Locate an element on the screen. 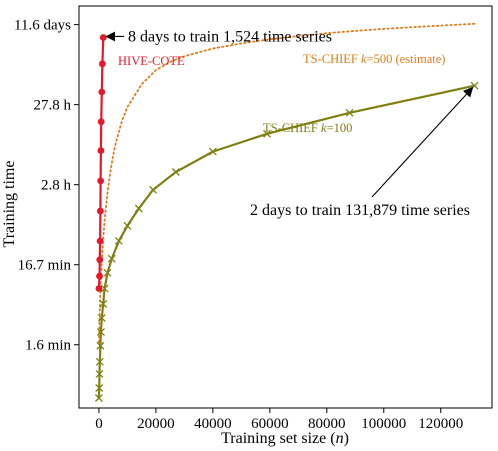 The height and width of the screenshot is (451, 498). x-tick-label: 100000 is located at coordinates (383, 424).